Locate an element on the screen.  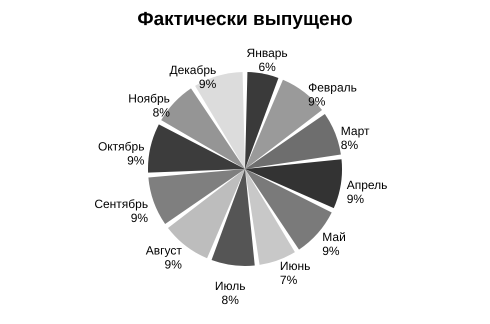
slice-label: Февраль is located at coordinates (332, 87).